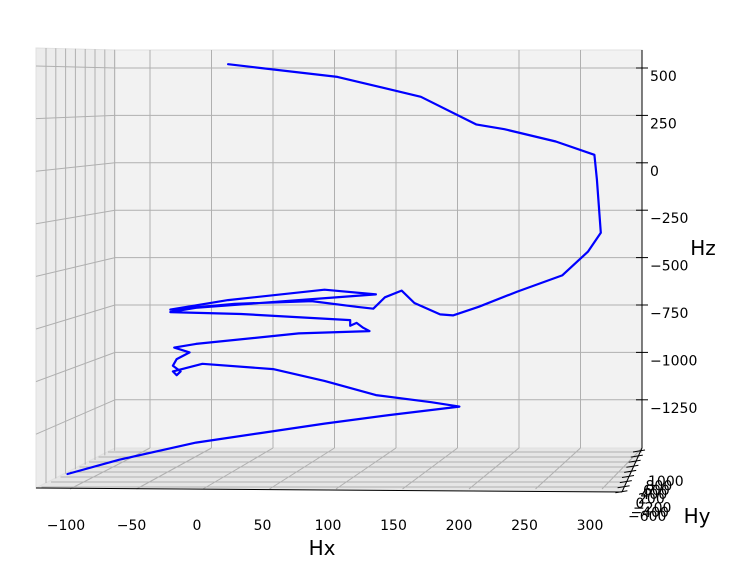  Describe the element at coordinates (669, 314) in the screenshot. I see `z-tick-label: −750` at that location.